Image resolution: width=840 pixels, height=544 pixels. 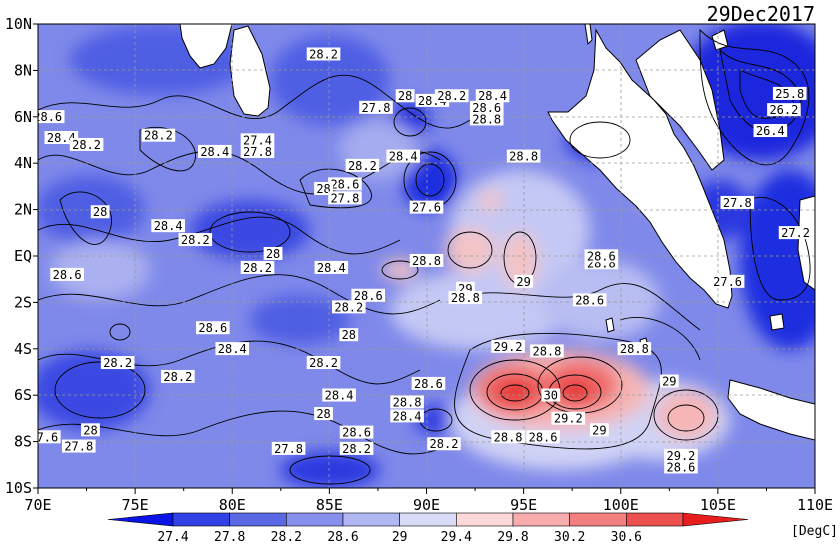 I want to click on lat-tick-label: 10S, so click(x=18, y=488).